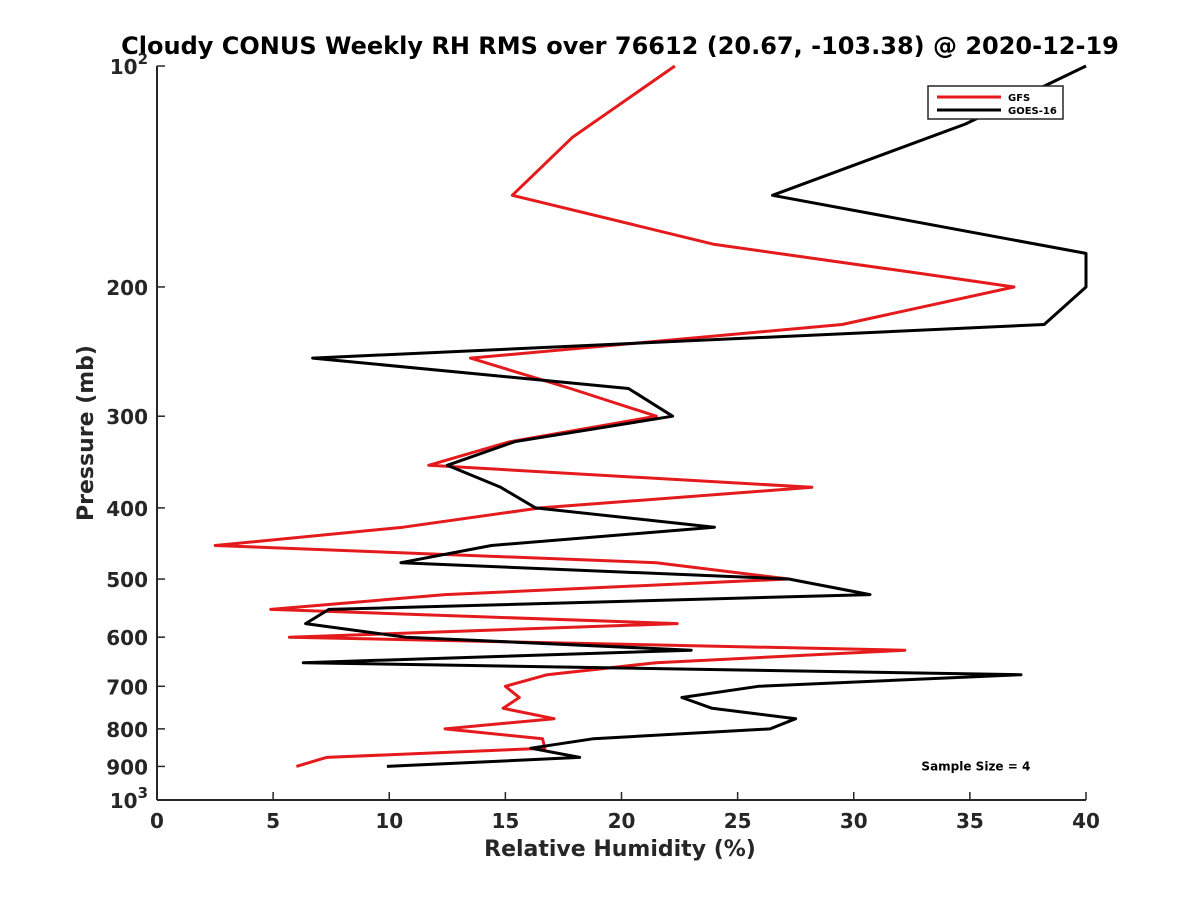 Image resolution: width=1200 pixels, height=900 pixels. I want to click on y-tick-label: 300, so click(127, 417).